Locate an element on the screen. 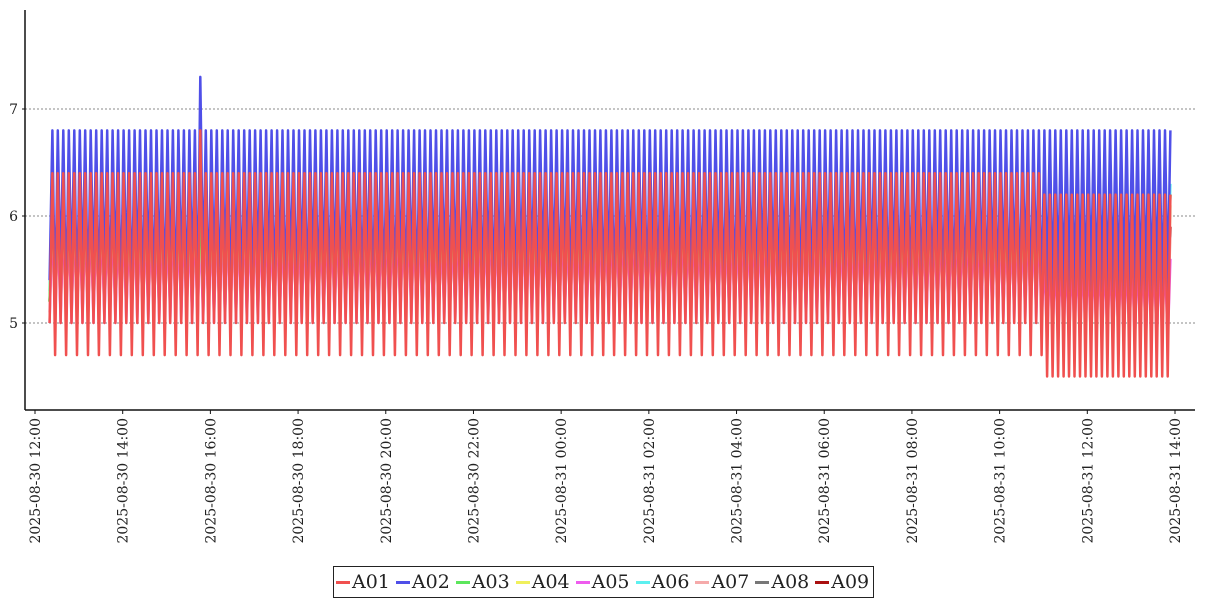 The image size is (1207, 600). legend-item-a04: A04 is located at coordinates (542, 582).